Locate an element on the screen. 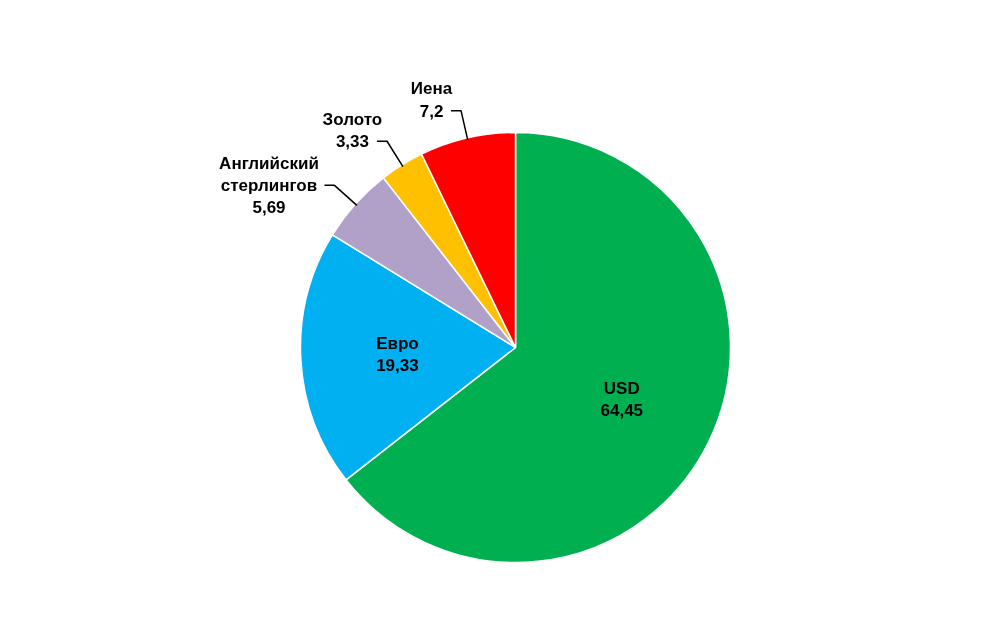 The image size is (1008, 621). slice-label: USD is located at coordinates (621, 388).